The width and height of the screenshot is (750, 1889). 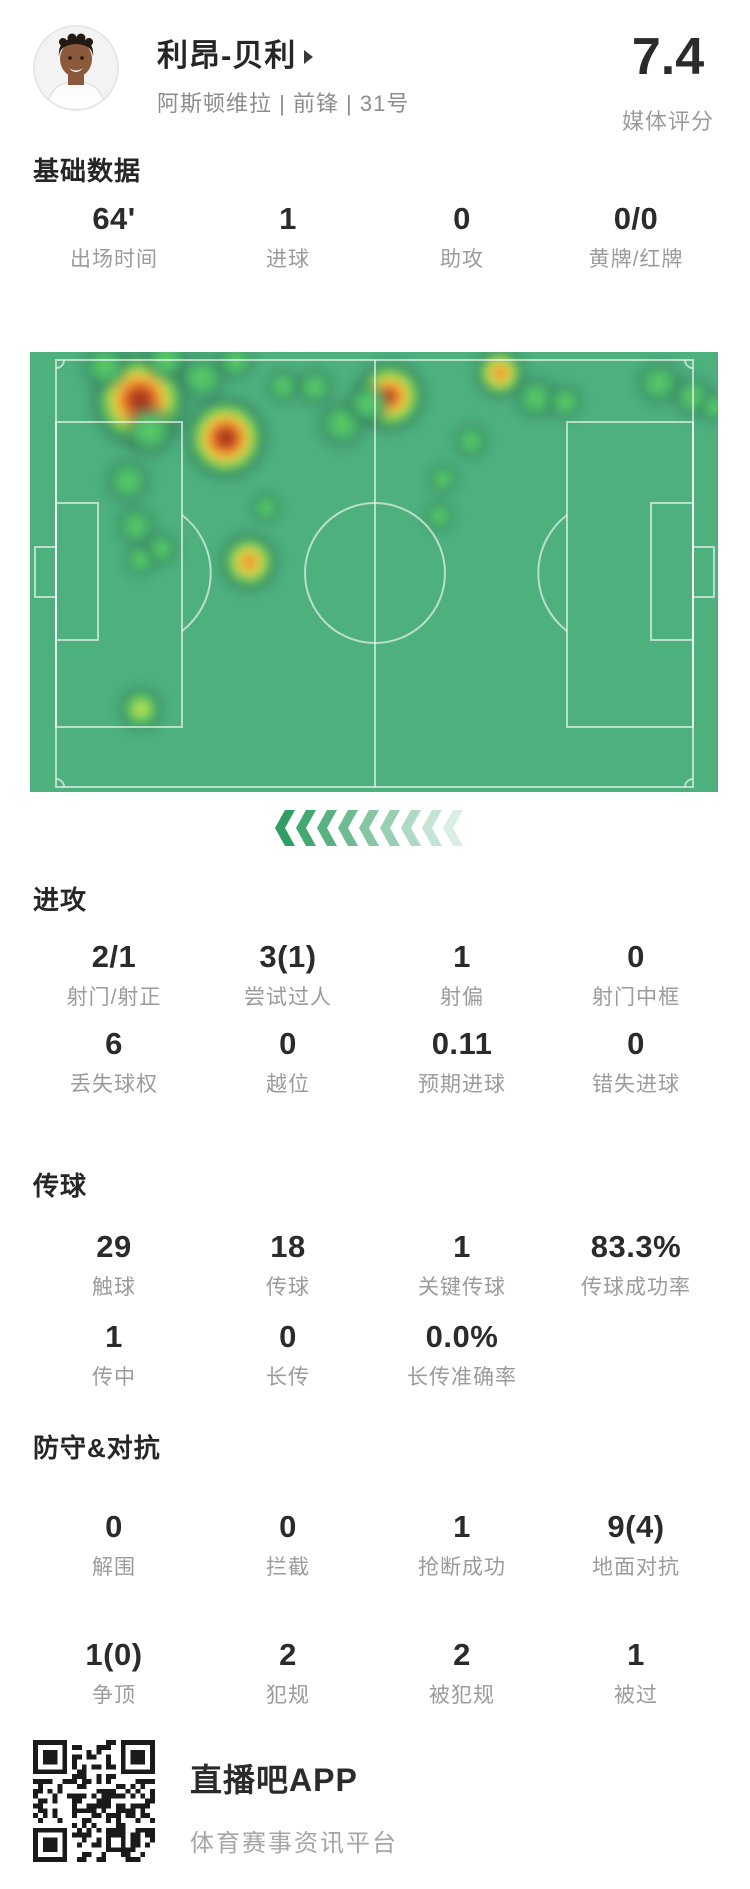 What do you see at coordinates (369, 828) in the screenshot?
I see `chevrons-left-icon` at bounding box center [369, 828].